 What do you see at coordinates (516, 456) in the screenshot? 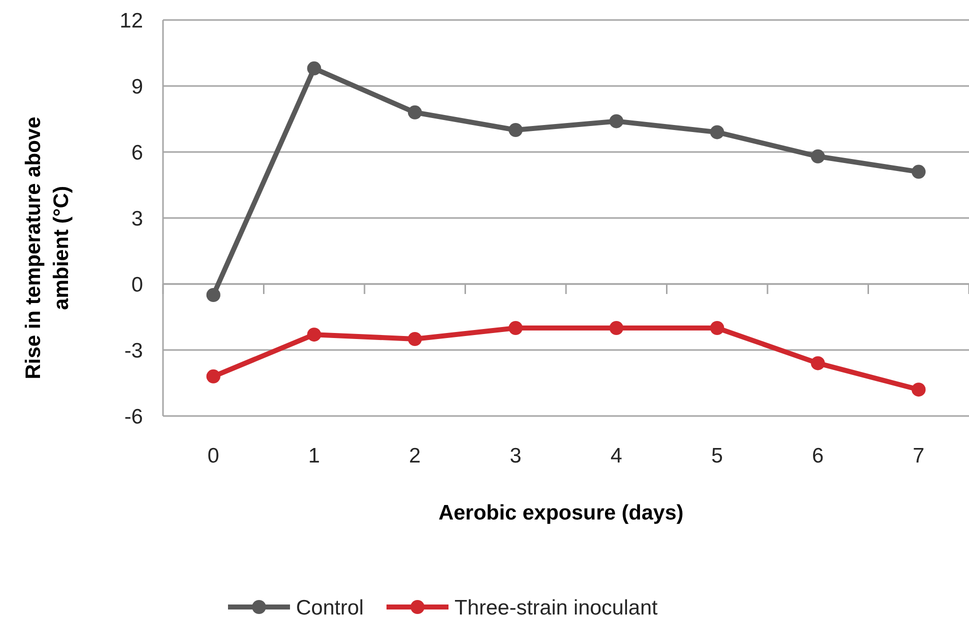
I see `x-tick-label: 3` at bounding box center [516, 456].